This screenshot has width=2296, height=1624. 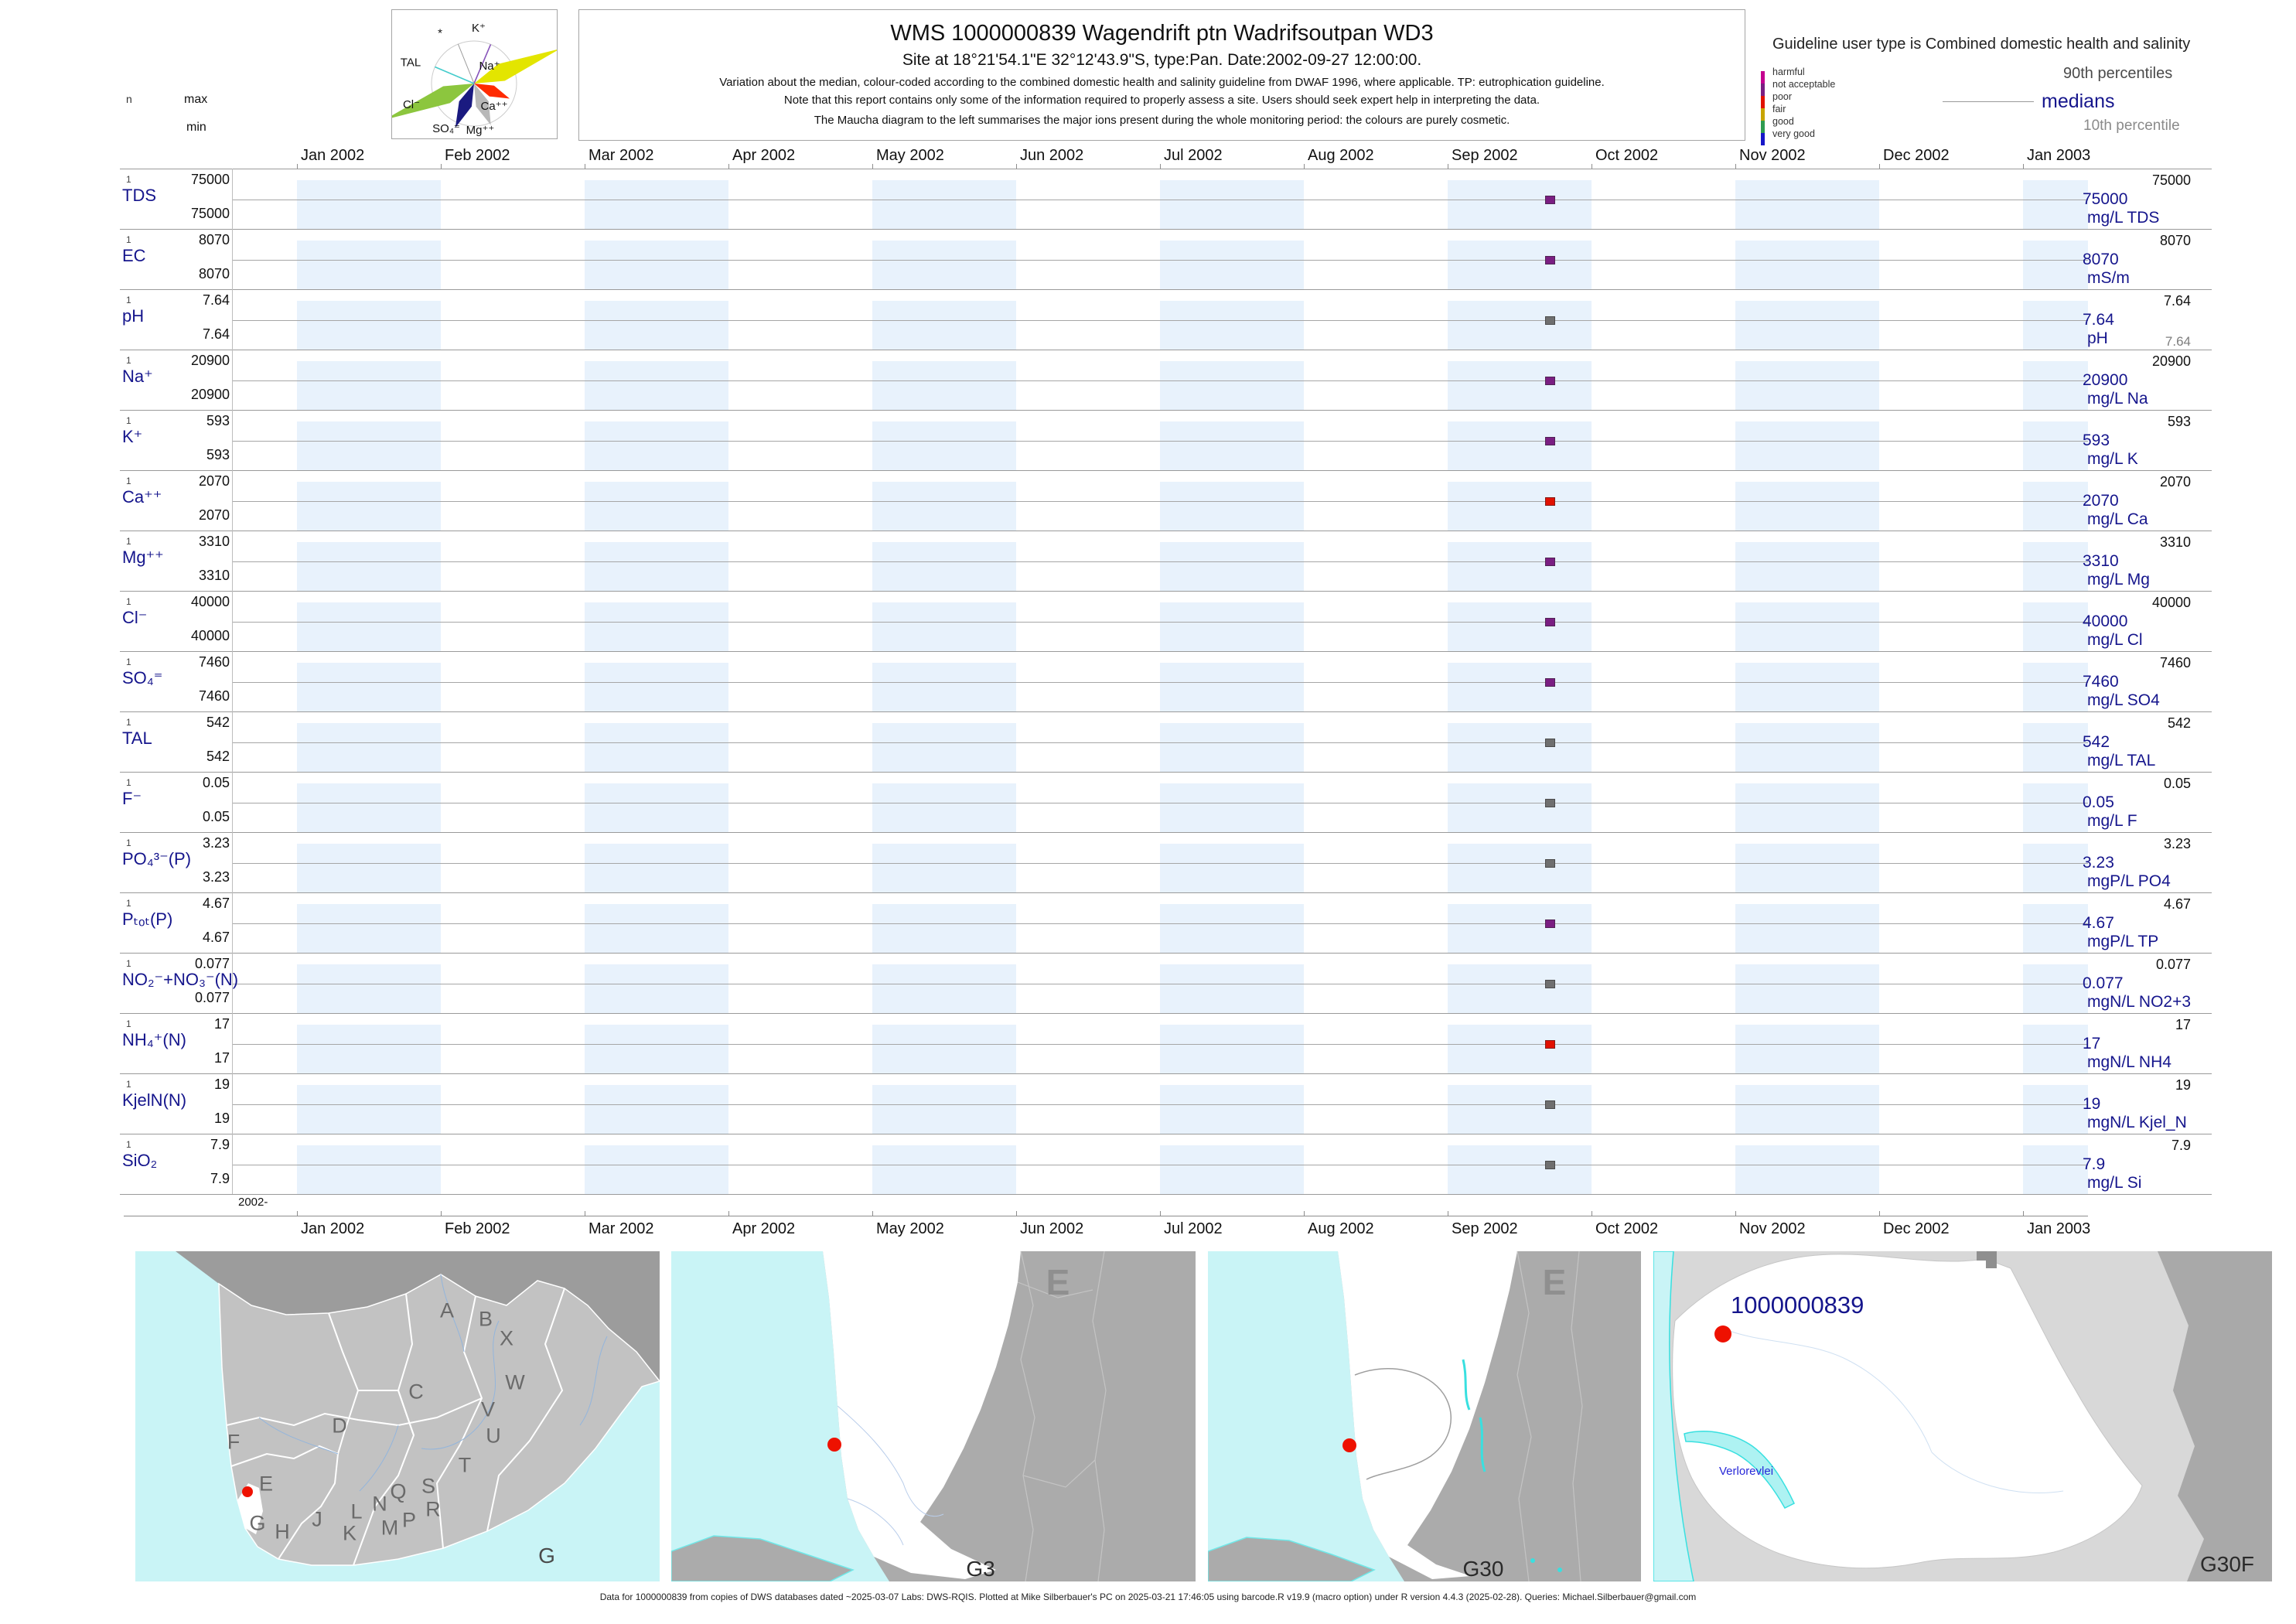 I want to click on parameter-row: 1 3.23 PO₄³⁻(P) 3.23 3.23 3.23 mgP/L PO4, so click(x=1166, y=863).